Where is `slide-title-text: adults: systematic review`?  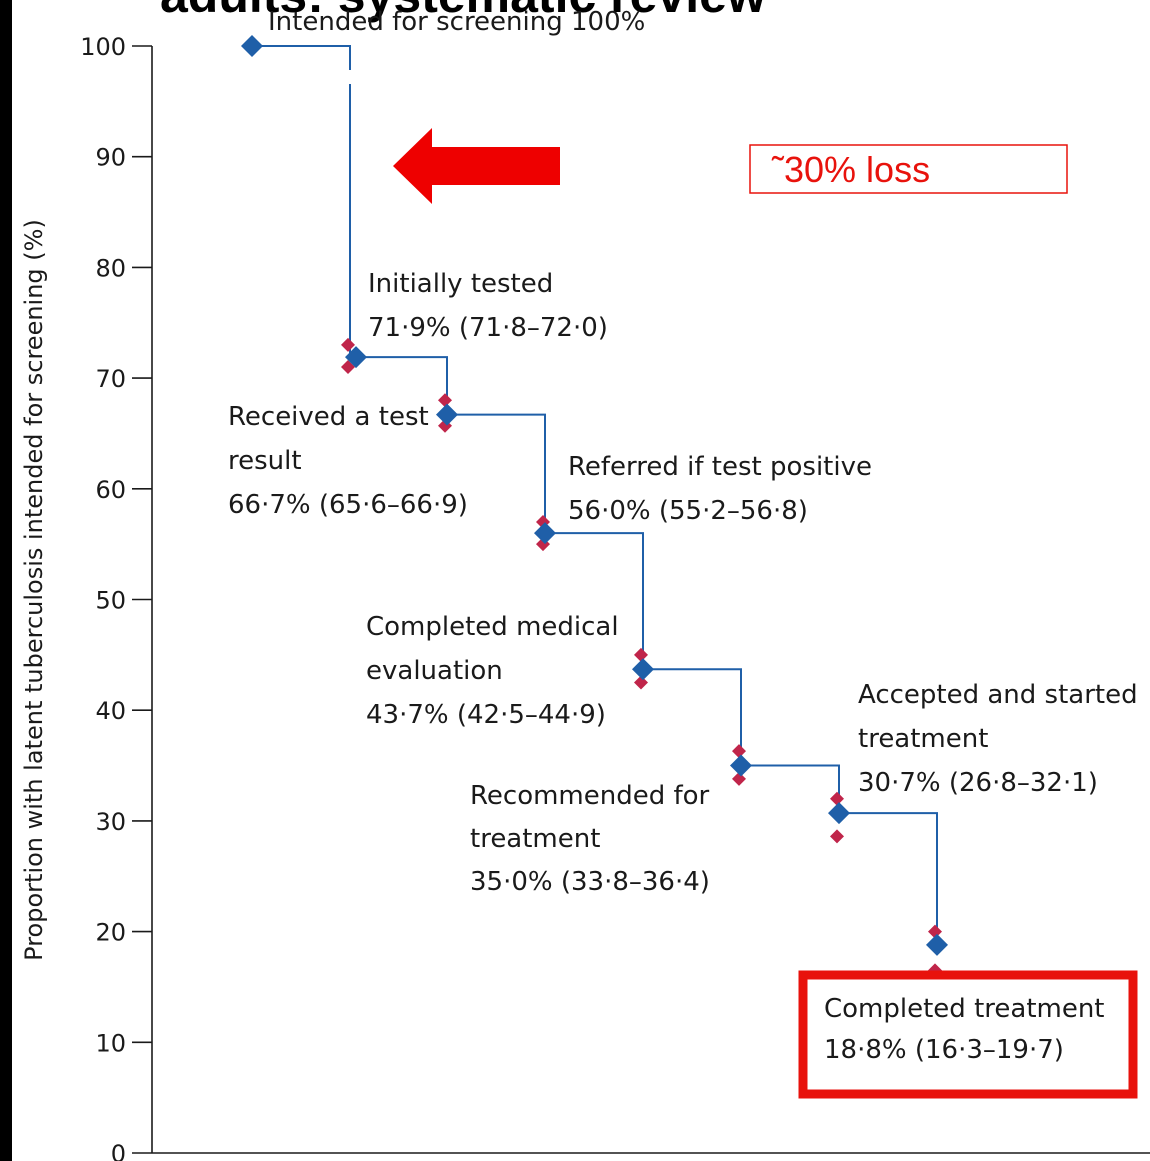
slide-title-text: adults: systematic review is located at coordinates (463, 11).